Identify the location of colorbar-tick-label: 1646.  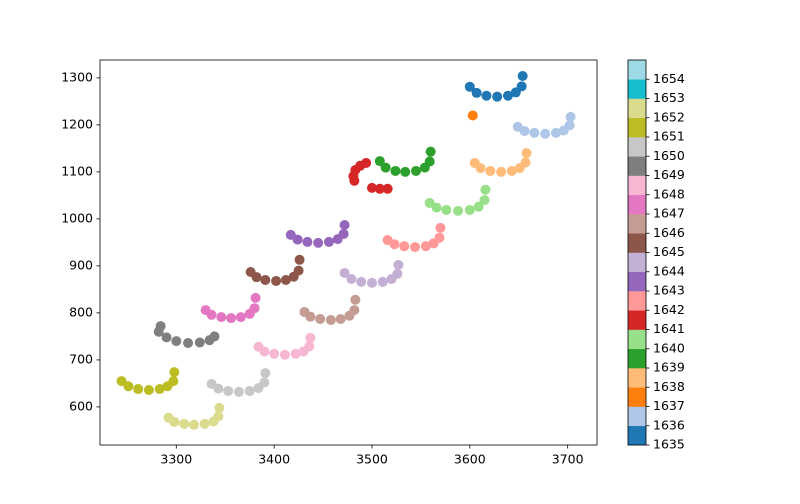
(669, 232).